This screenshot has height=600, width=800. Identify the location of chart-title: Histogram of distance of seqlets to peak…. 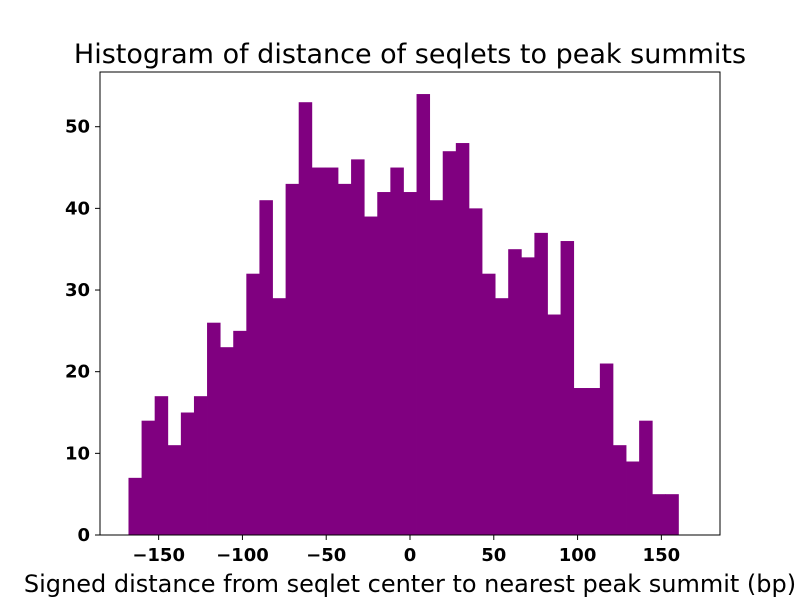
(410, 54).